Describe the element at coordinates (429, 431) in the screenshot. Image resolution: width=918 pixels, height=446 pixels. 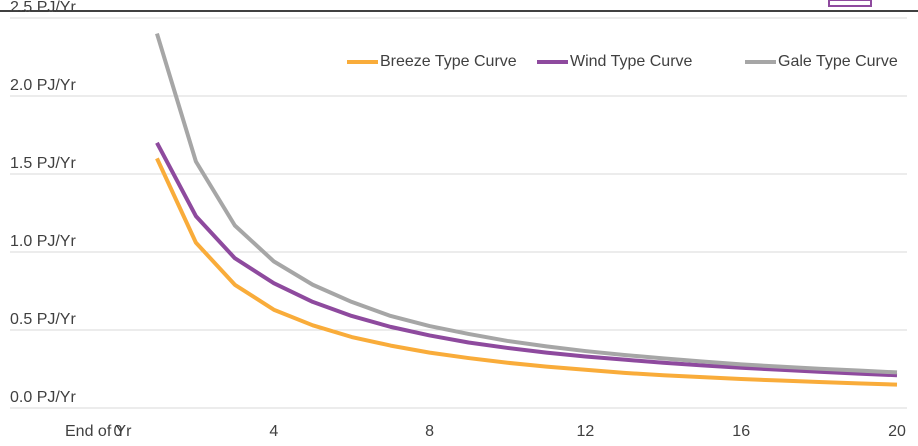
I see `x-tick-label: 8` at that location.